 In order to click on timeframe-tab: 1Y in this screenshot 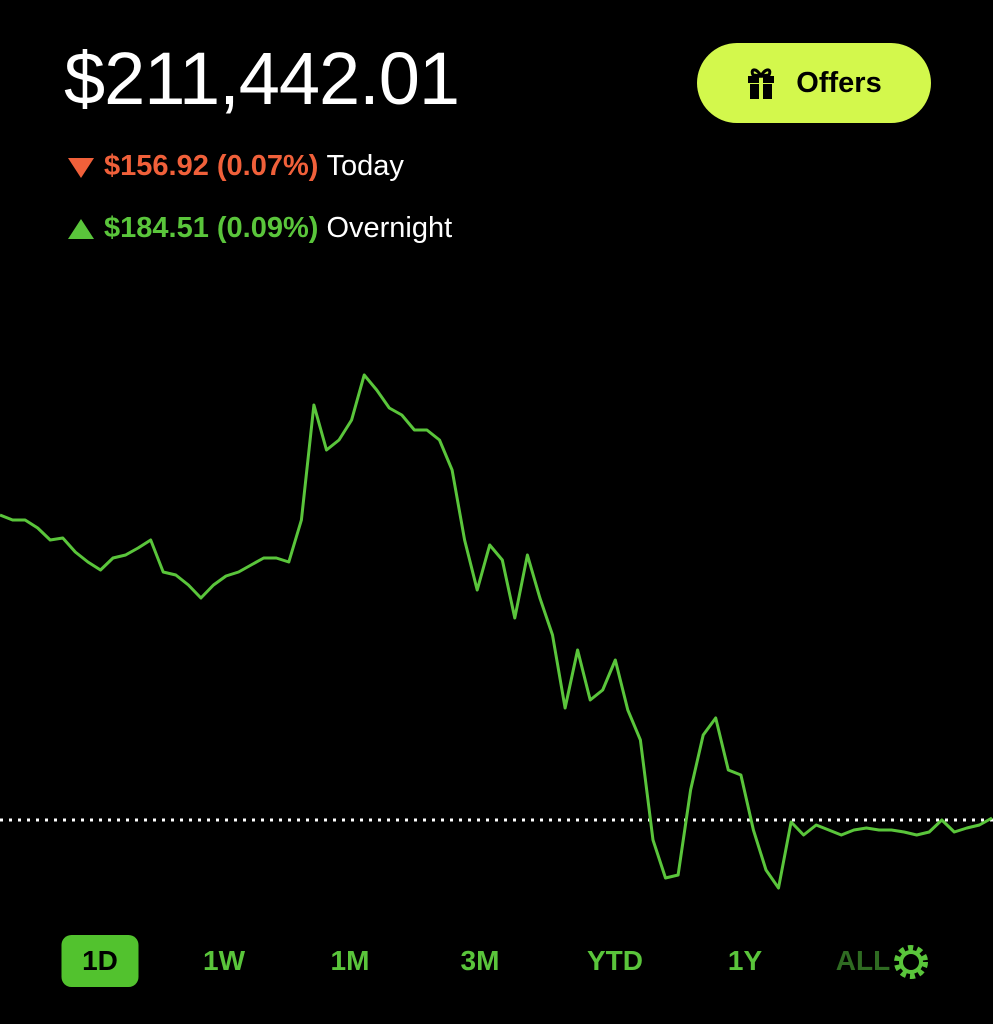, I will do `click(745, 960)`.